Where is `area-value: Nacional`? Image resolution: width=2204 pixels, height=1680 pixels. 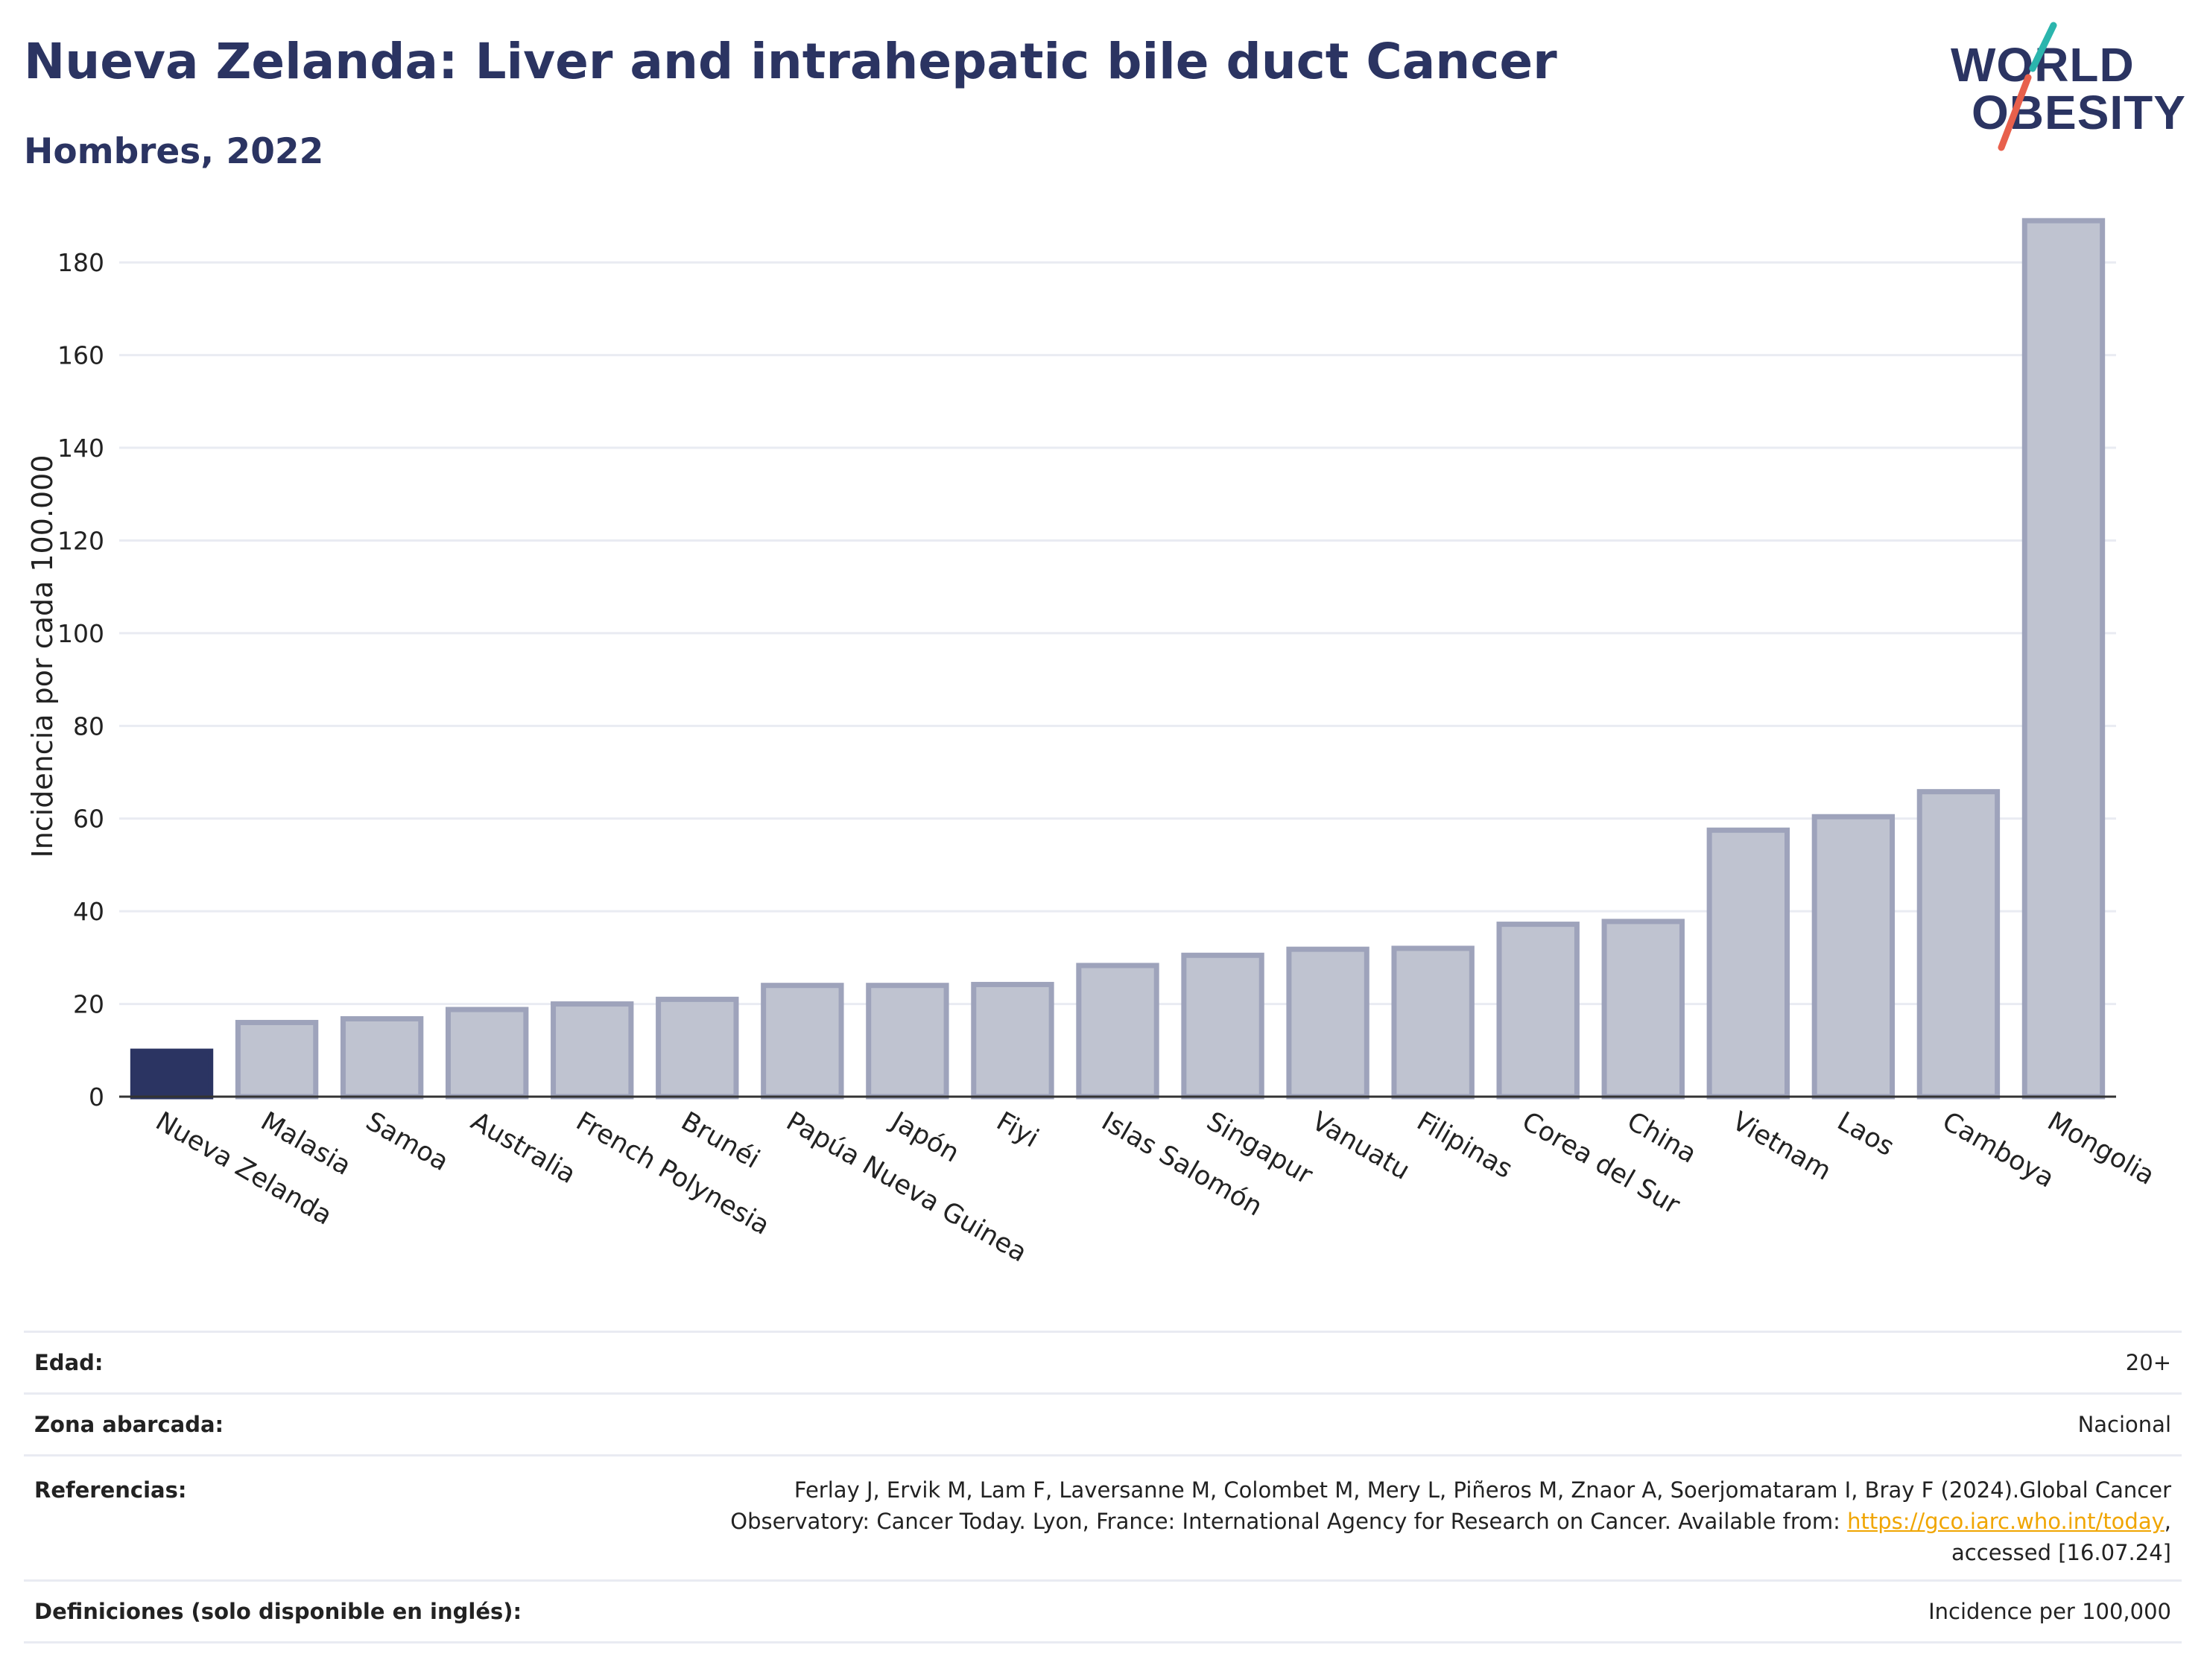
area-value: Nacional is located at coordinates (2124, 1424).